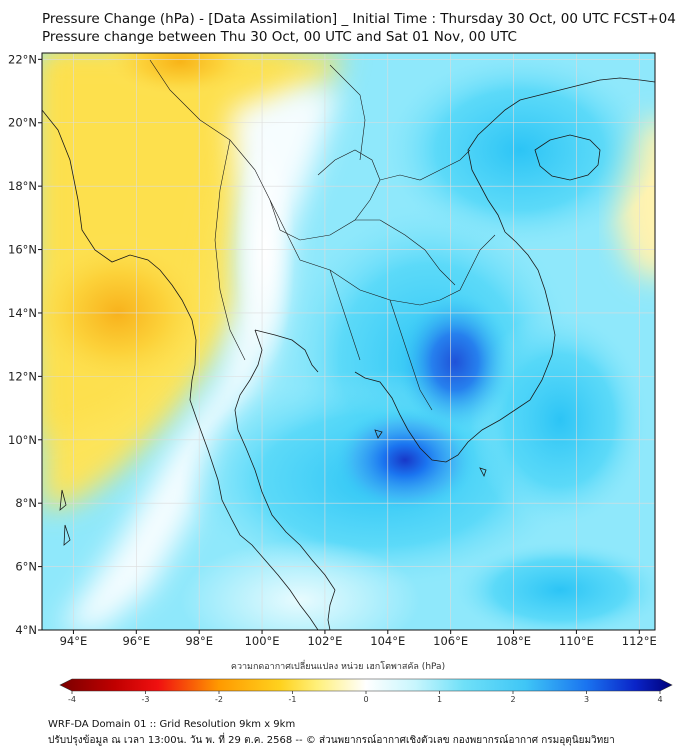  I want to click on lon-tick-label: 112°E, so click(639, 641).